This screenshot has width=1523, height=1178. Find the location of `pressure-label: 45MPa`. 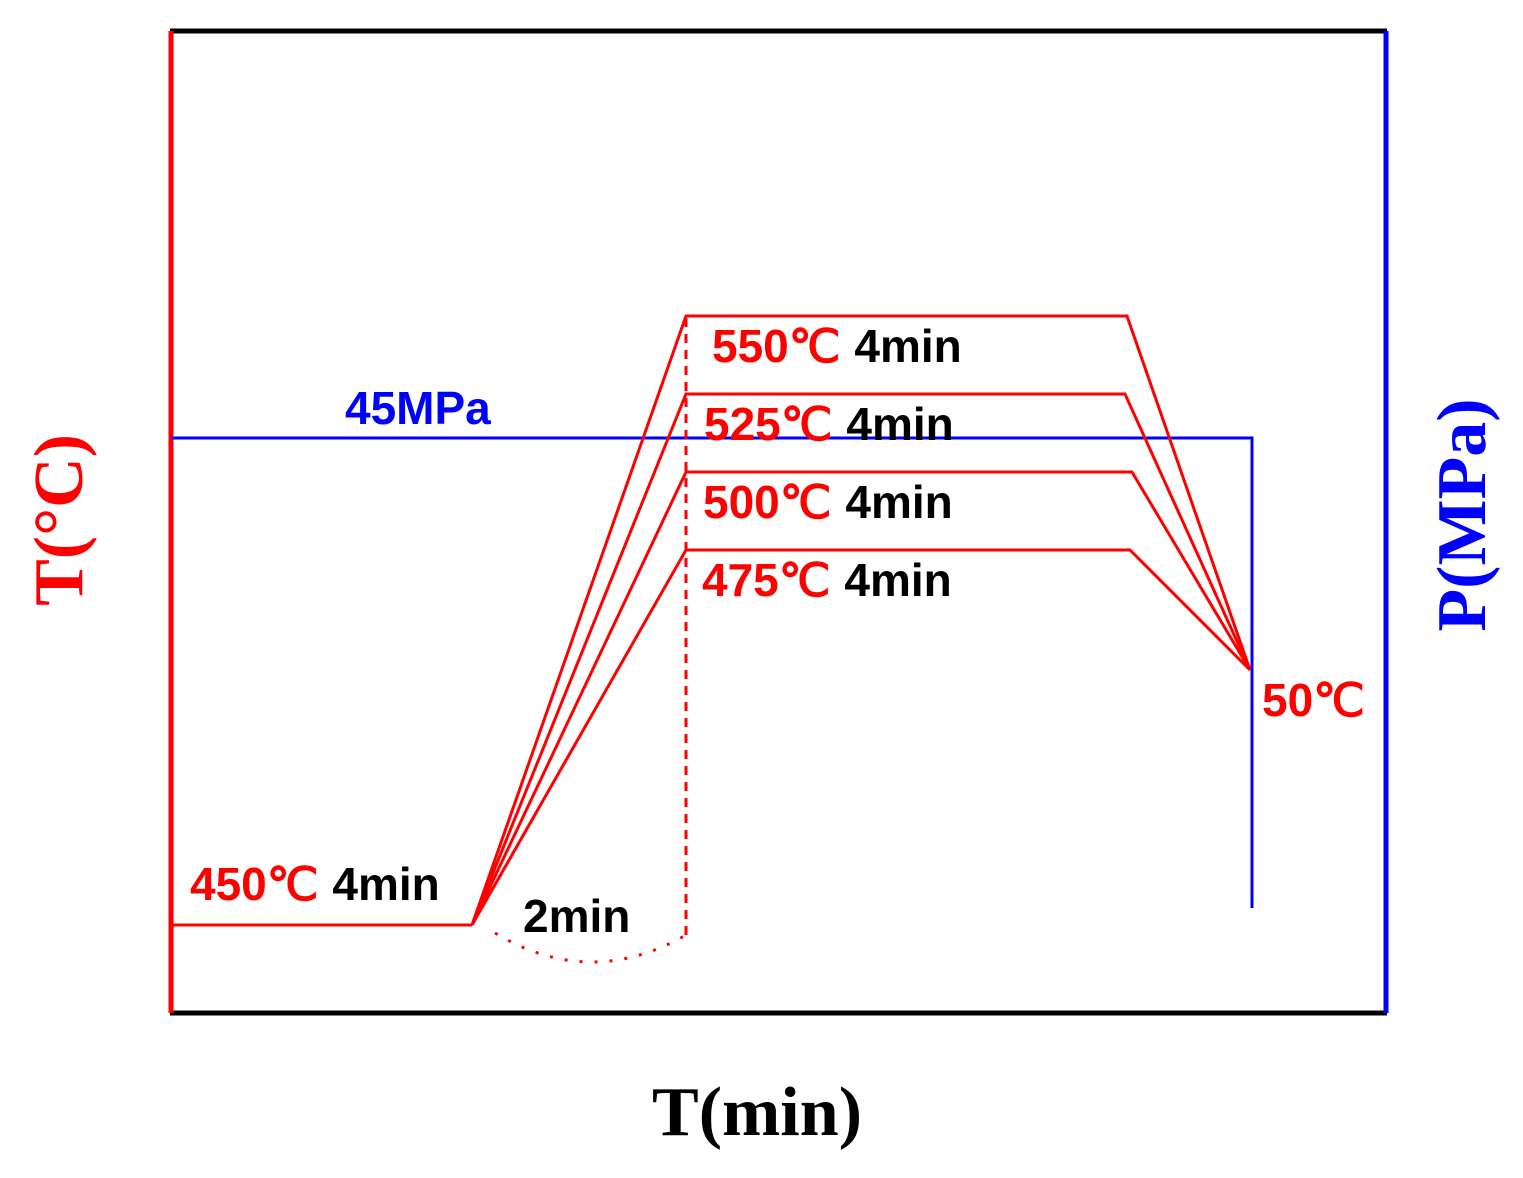

pressure-label: 45MPa is located at coordinates (418, 408).